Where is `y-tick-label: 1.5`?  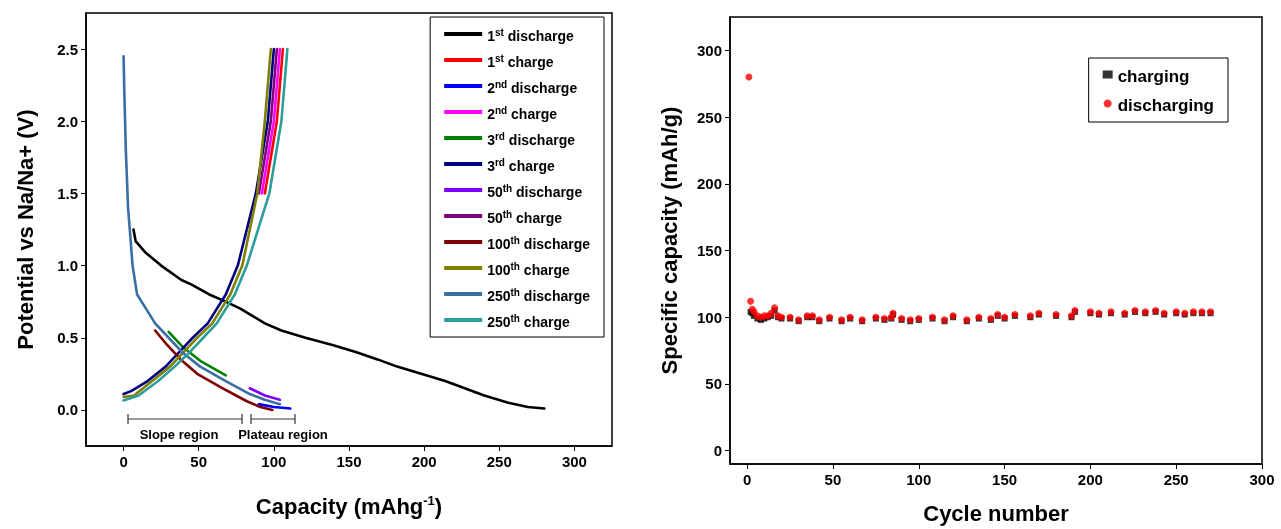
y-tick-label: 1.5 is located at coordinates (67, 193).